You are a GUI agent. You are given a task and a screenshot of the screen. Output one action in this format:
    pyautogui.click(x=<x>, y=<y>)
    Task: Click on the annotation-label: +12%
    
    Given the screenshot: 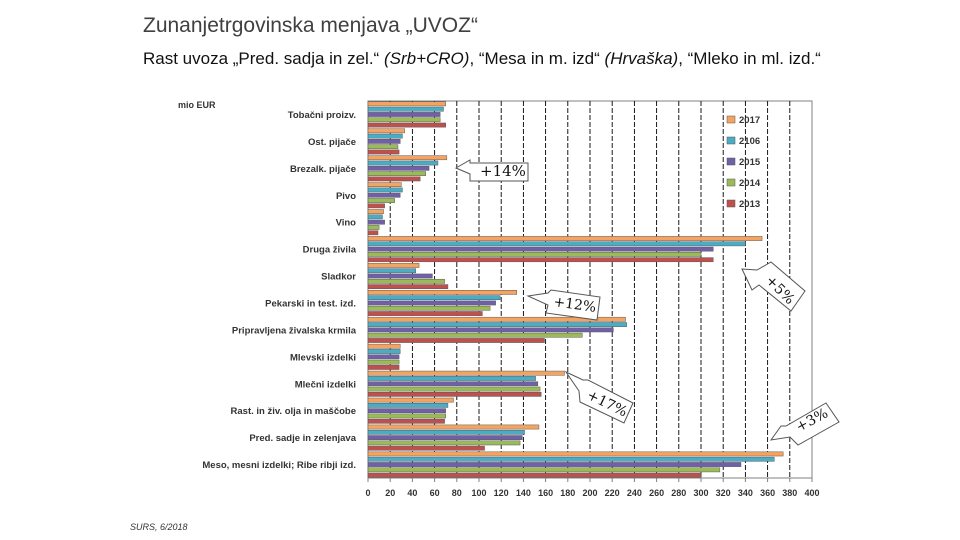 What is the action you would take?
    pyautogui.click(x=574, y=305)
    